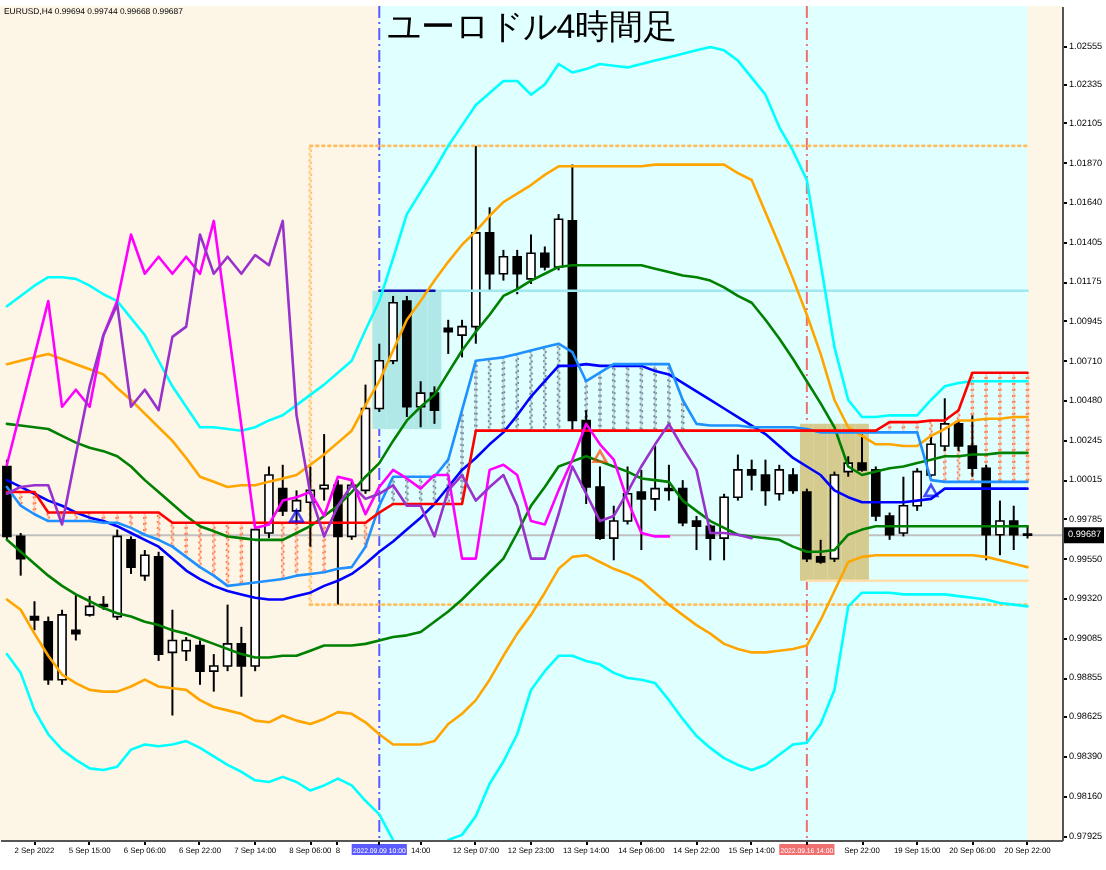 This screenshot has height=870, width=1106. Describe the element at coordinates (532, 27) in the screenshot. I see `chart-title: ユーロドル4時間足` at that location.